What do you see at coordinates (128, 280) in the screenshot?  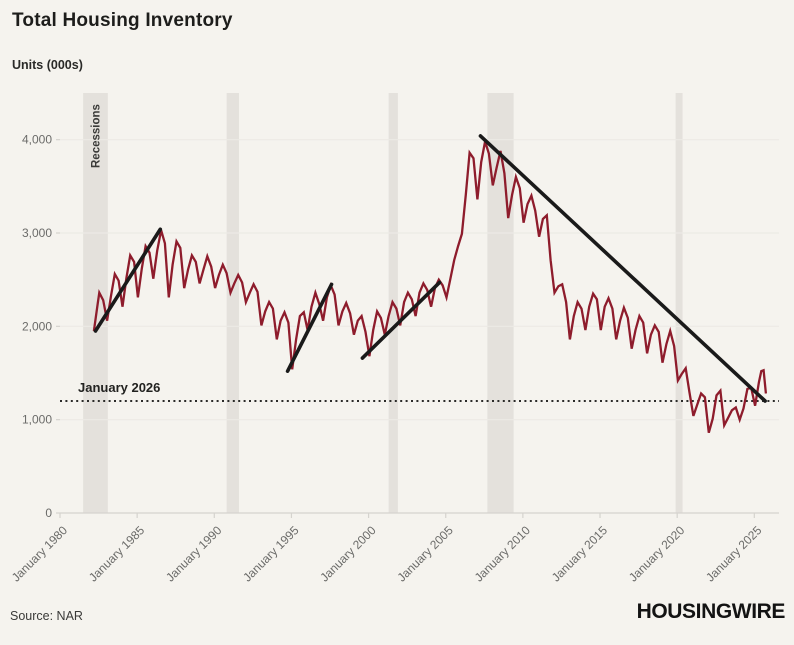 I see `trend-line-early-80s-uptrend` at bounding box center [128, 280].